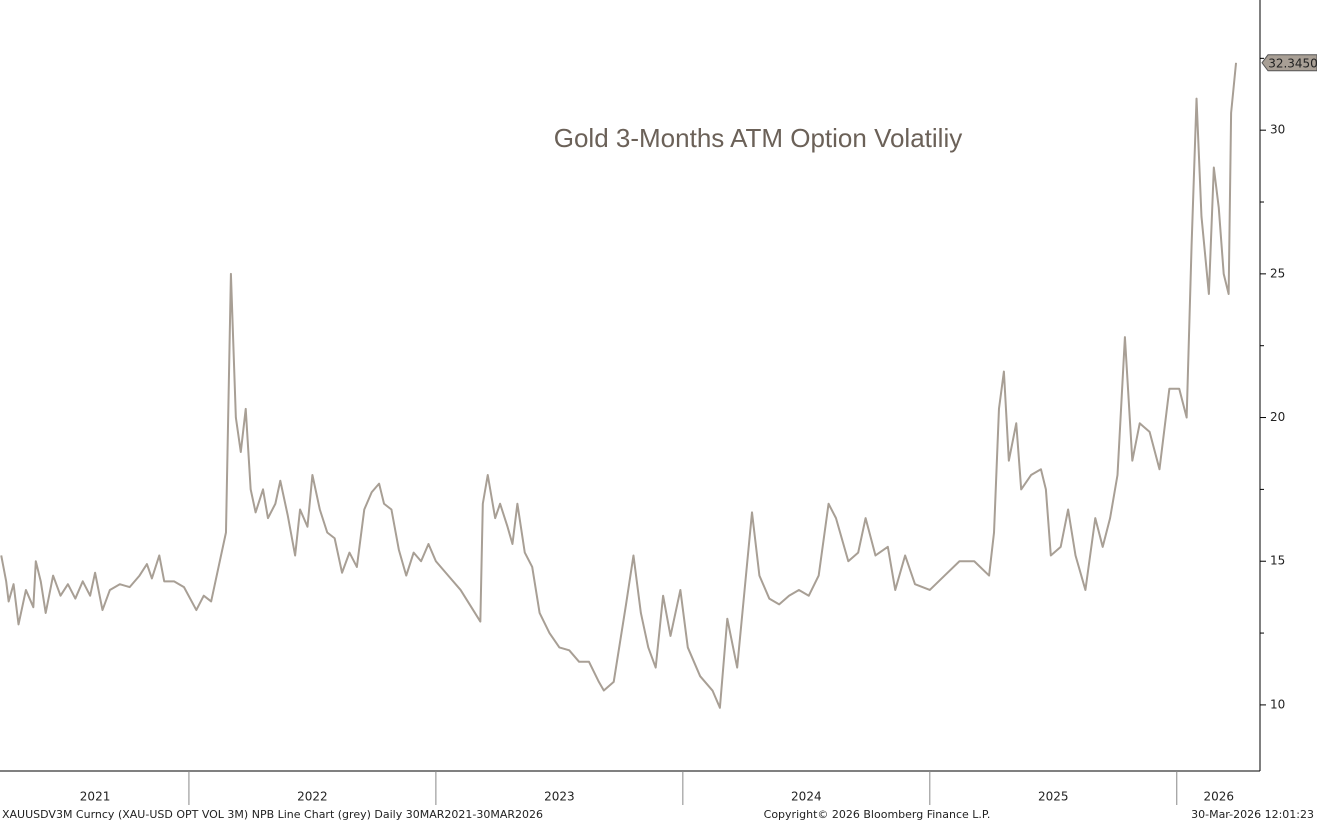  Describe the element at coordinates (806, 797) in the screenshot. I see `x-tick-label: 2024` at that location.